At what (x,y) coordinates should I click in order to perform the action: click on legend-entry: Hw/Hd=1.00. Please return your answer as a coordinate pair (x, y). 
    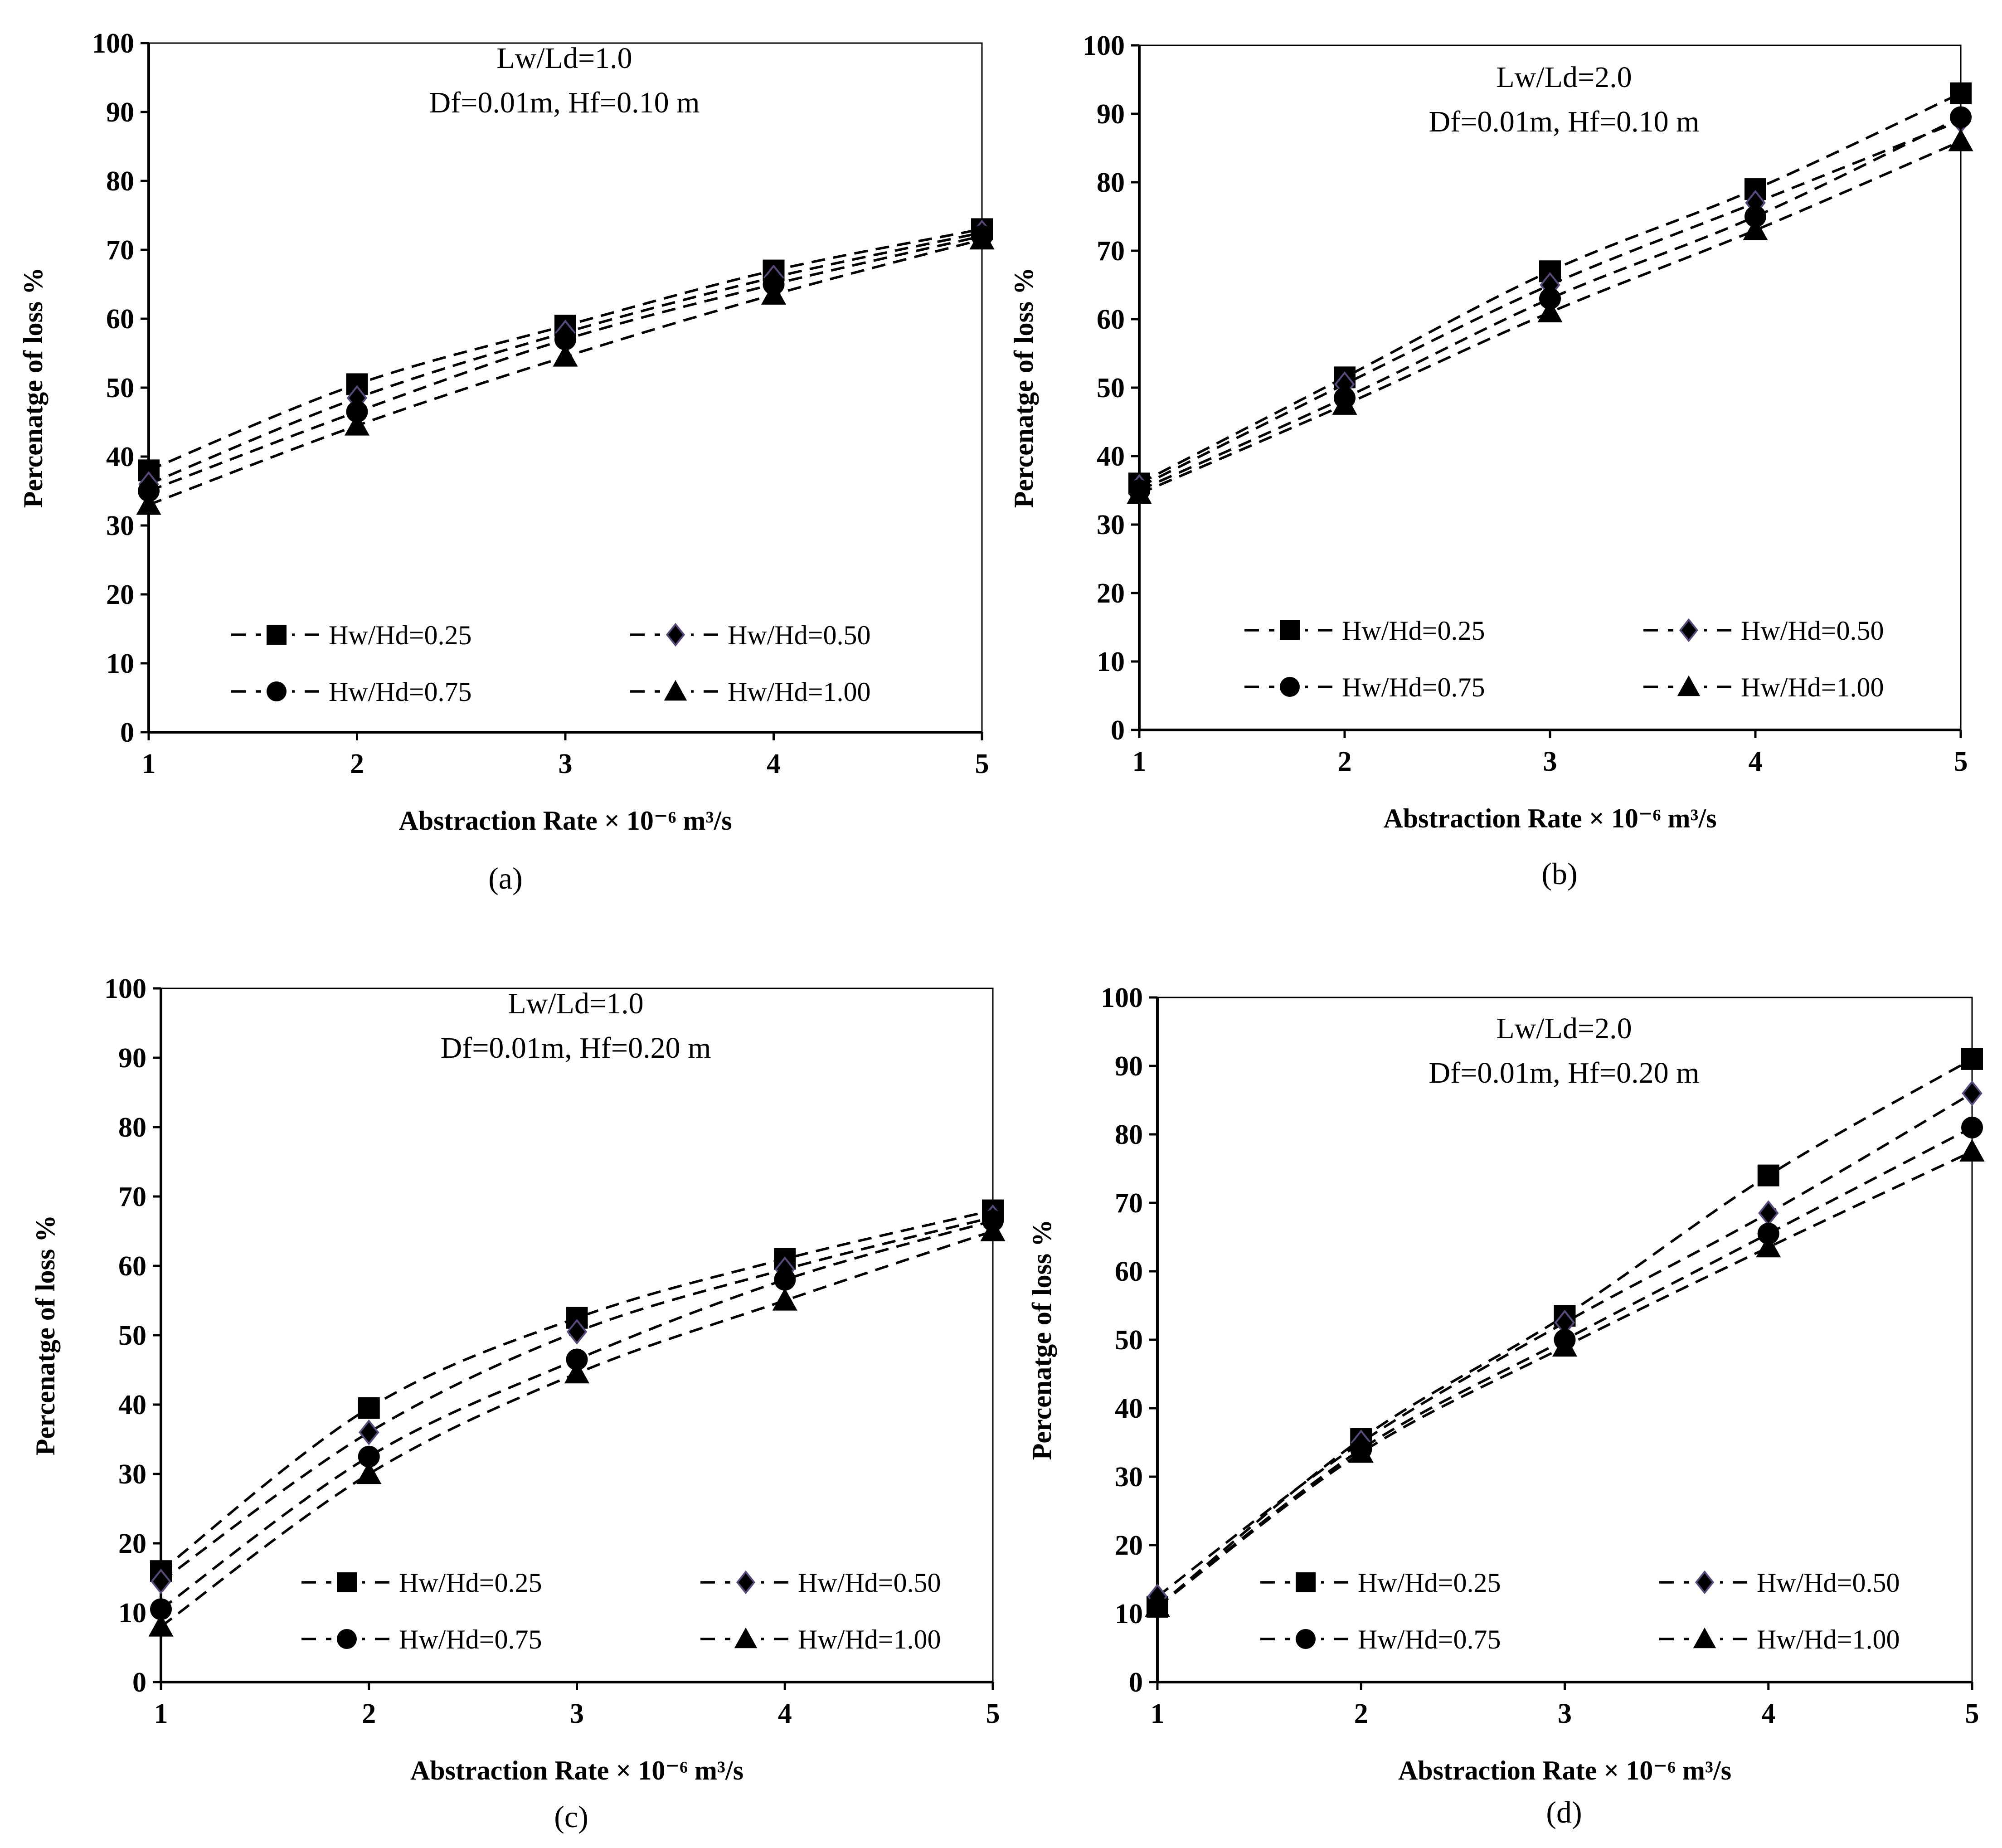
    Looking at the image, I should click on (1763, 687).